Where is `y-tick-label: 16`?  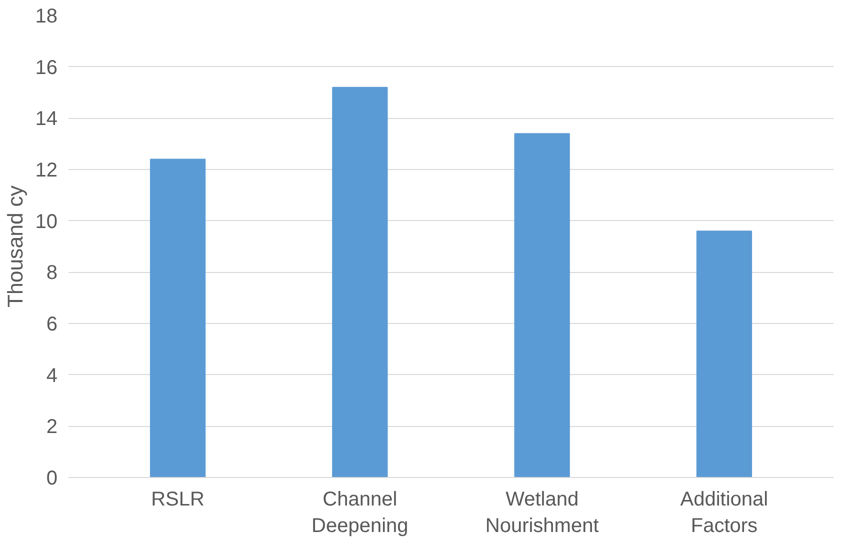 y-tick-label: 16 is located at coordinates (46, 67).